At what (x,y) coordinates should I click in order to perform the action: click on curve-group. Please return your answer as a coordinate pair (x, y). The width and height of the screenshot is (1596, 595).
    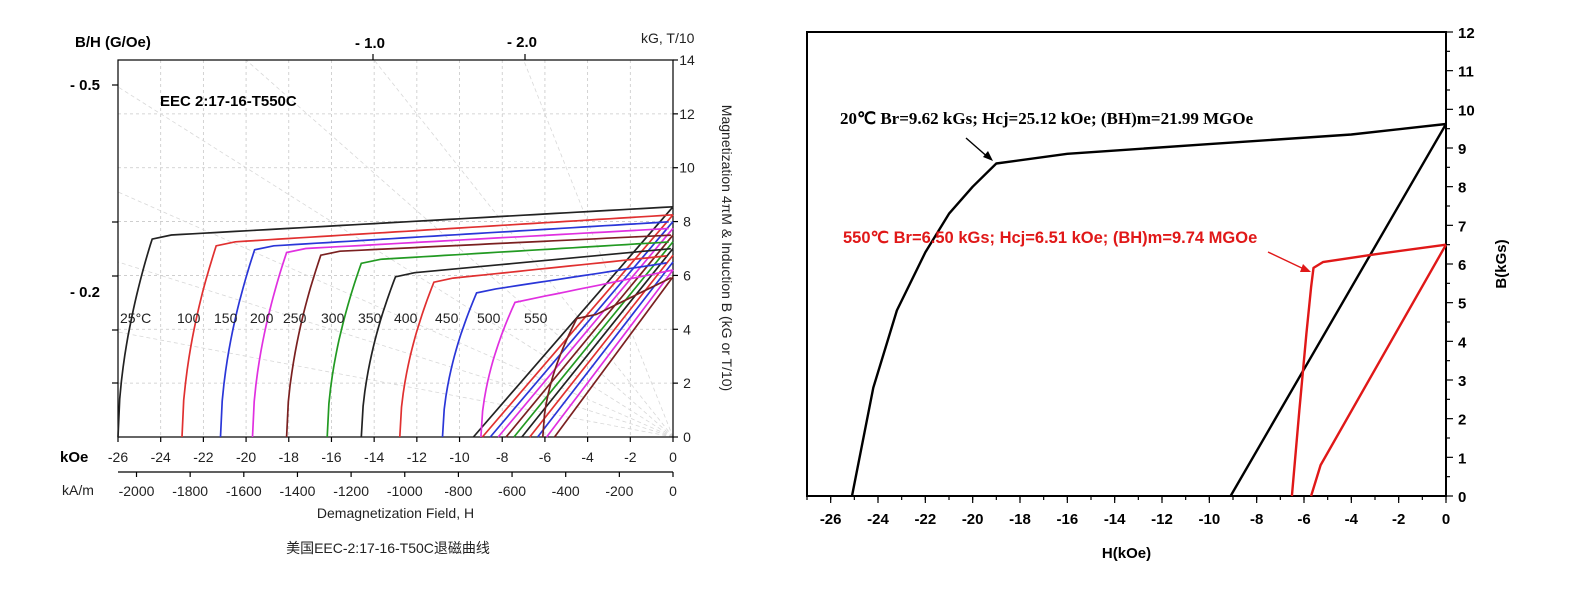
    Looking at the image, I should click on (395, 321).